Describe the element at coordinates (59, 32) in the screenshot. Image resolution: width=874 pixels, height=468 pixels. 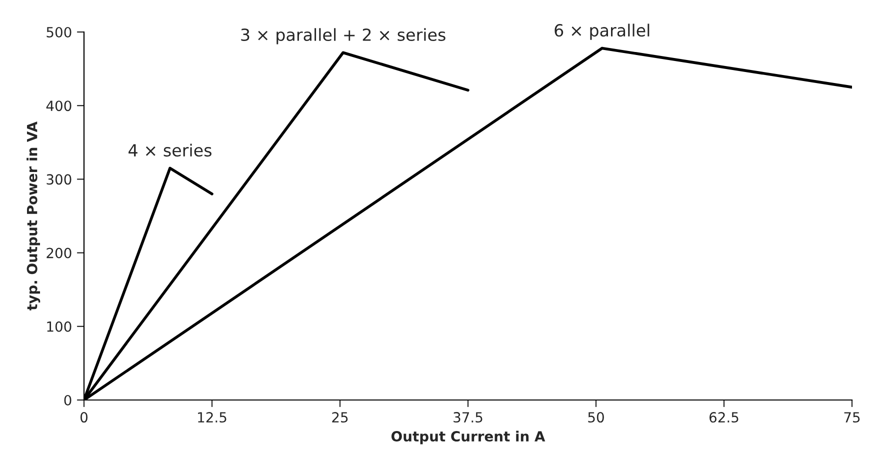
I see `y-tick-label: 500` at that location.